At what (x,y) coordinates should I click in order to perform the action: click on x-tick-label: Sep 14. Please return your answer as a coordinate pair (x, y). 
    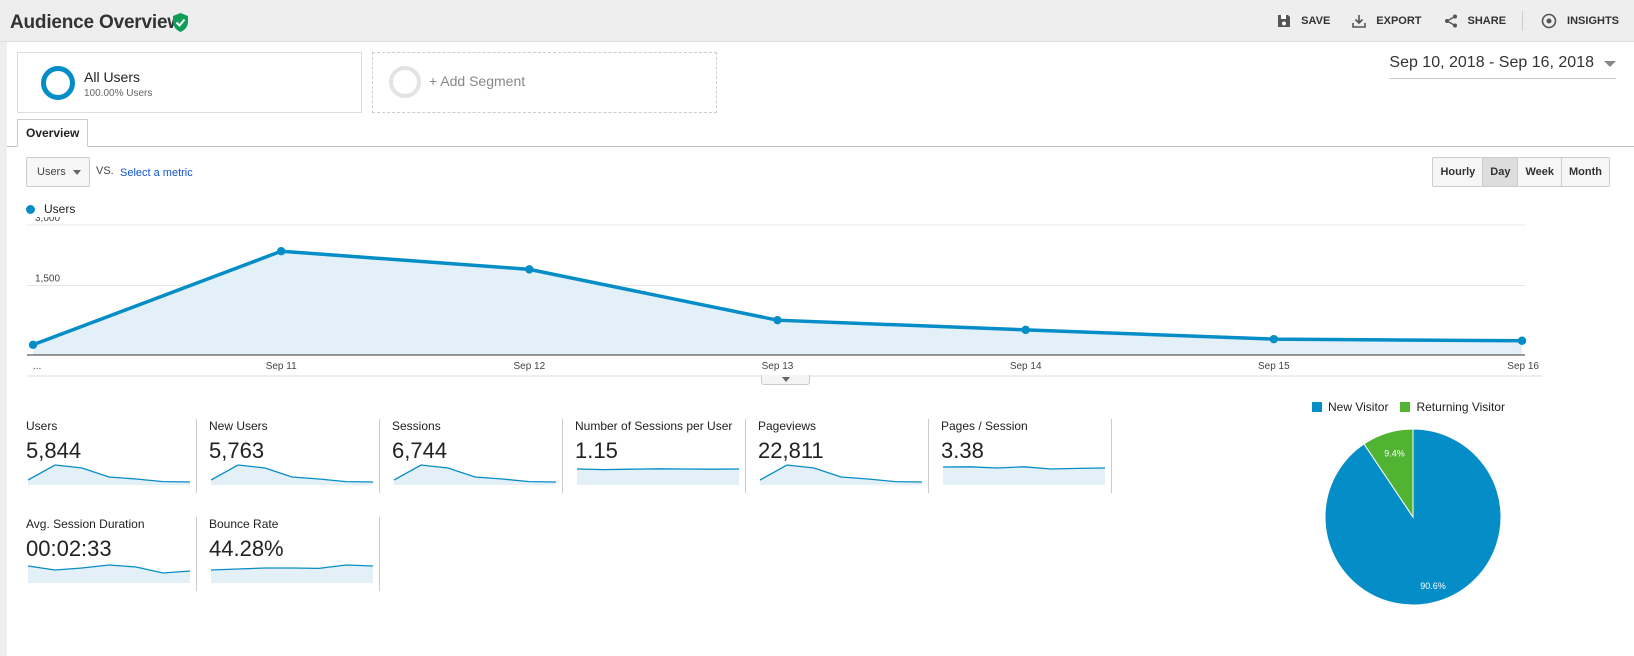
    Looking at the image, I should click on (1026, 366).